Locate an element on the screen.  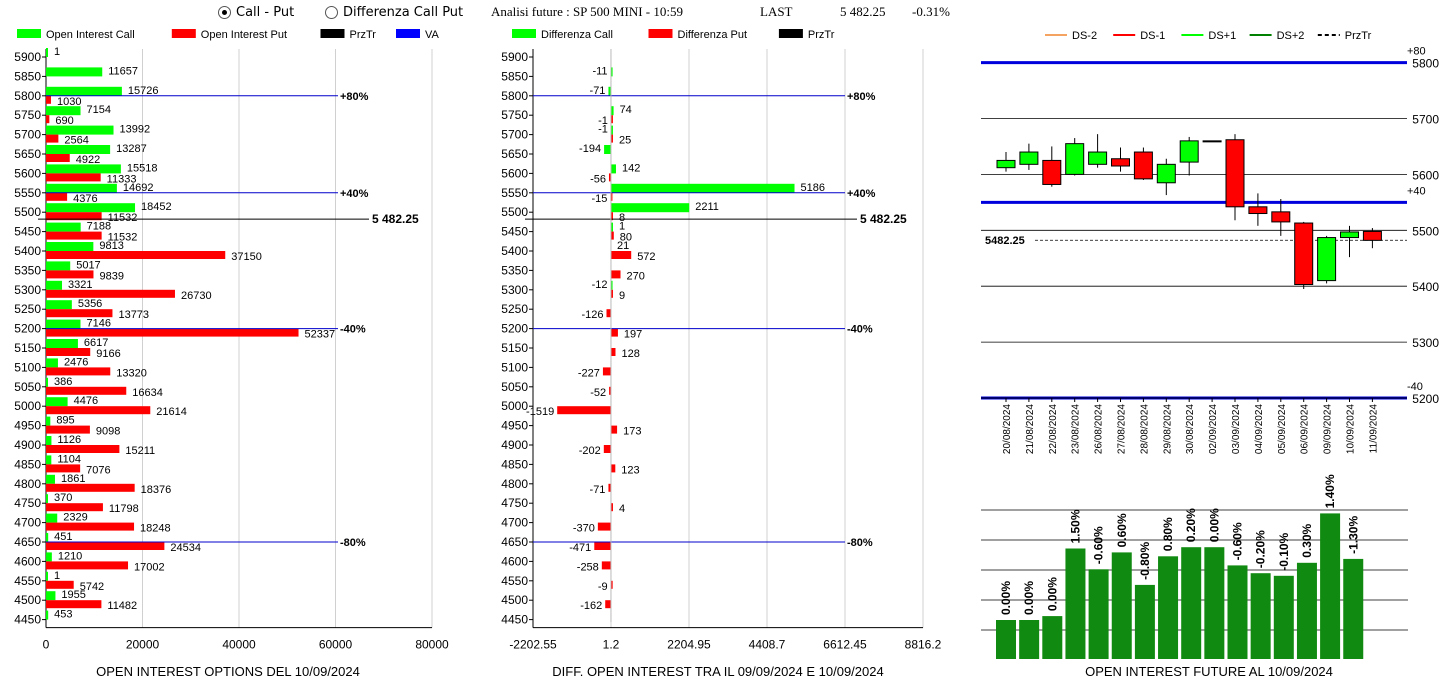
page-title: Analisi future : SP 500 MINI - 10:59 is located at coordinates (587, 11).